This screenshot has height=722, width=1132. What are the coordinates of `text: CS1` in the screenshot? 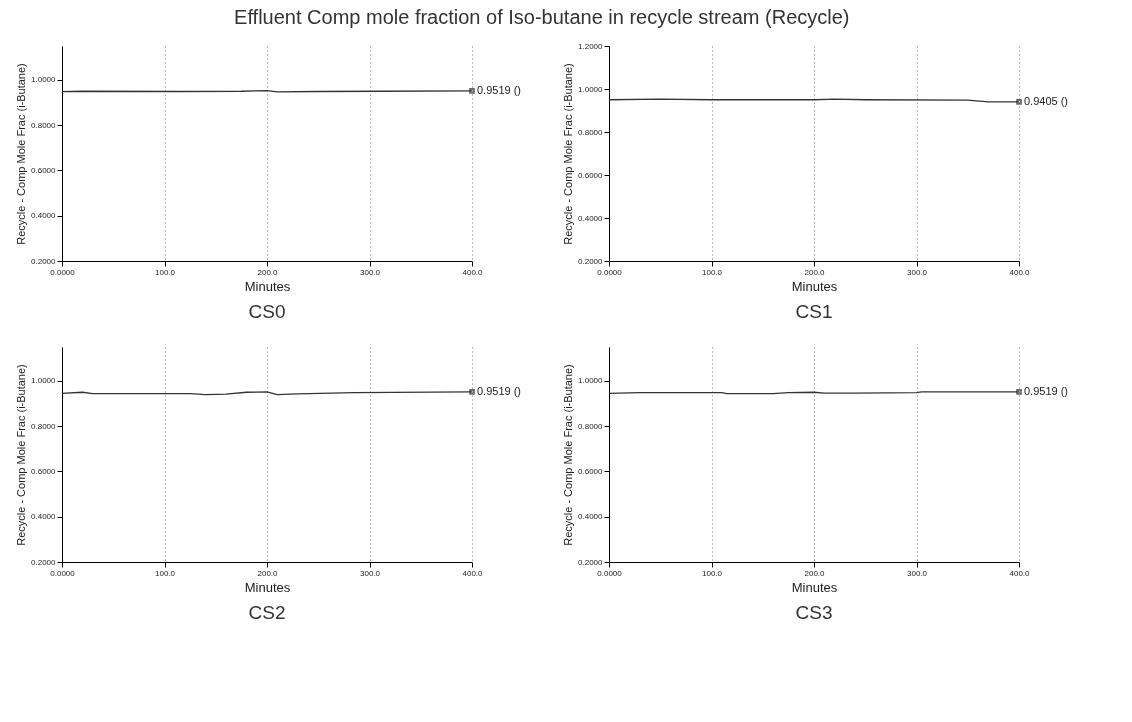 It's located at (814, 311).